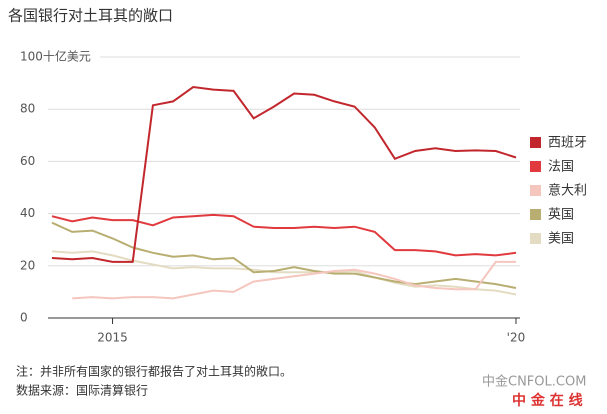  What do you see at coordinates (561, 239) in the screenshot?
I see `legend-label: 美国` at bounding box center [561, 239].